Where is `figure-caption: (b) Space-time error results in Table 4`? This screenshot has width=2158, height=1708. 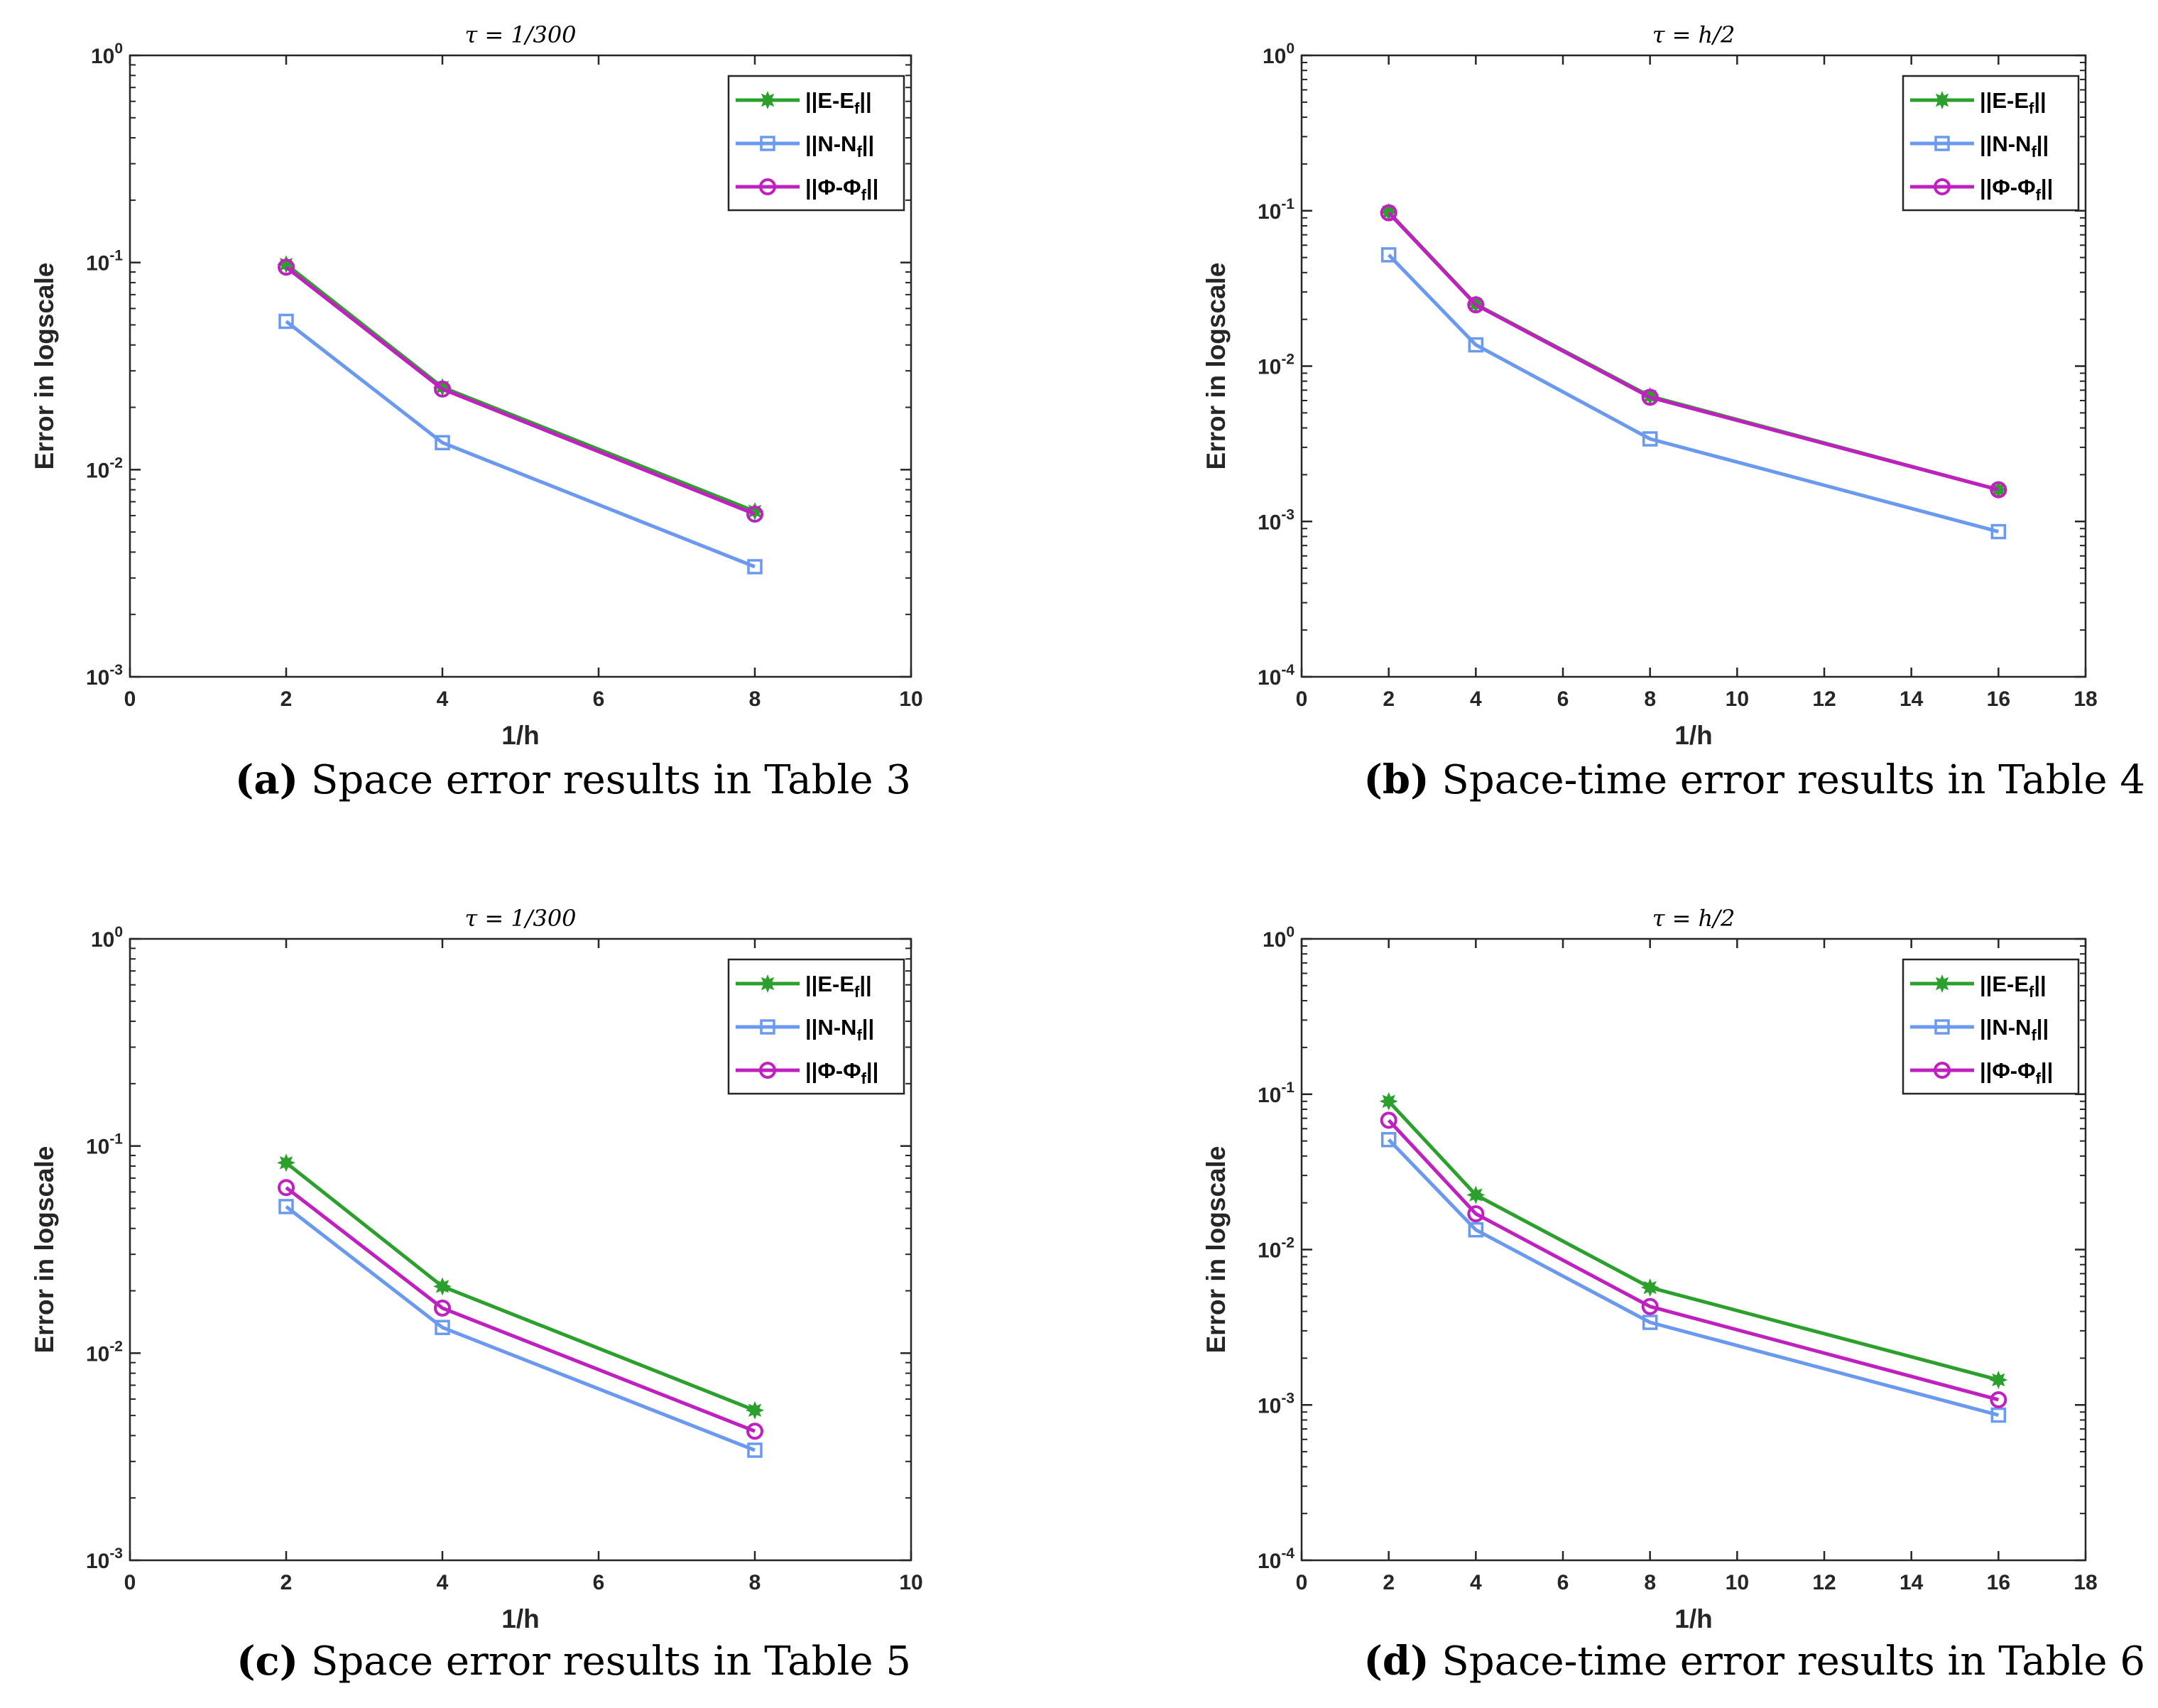 figure-caption: (b) Space-time error results in Table 4 is located at coordinates (1754, 780).